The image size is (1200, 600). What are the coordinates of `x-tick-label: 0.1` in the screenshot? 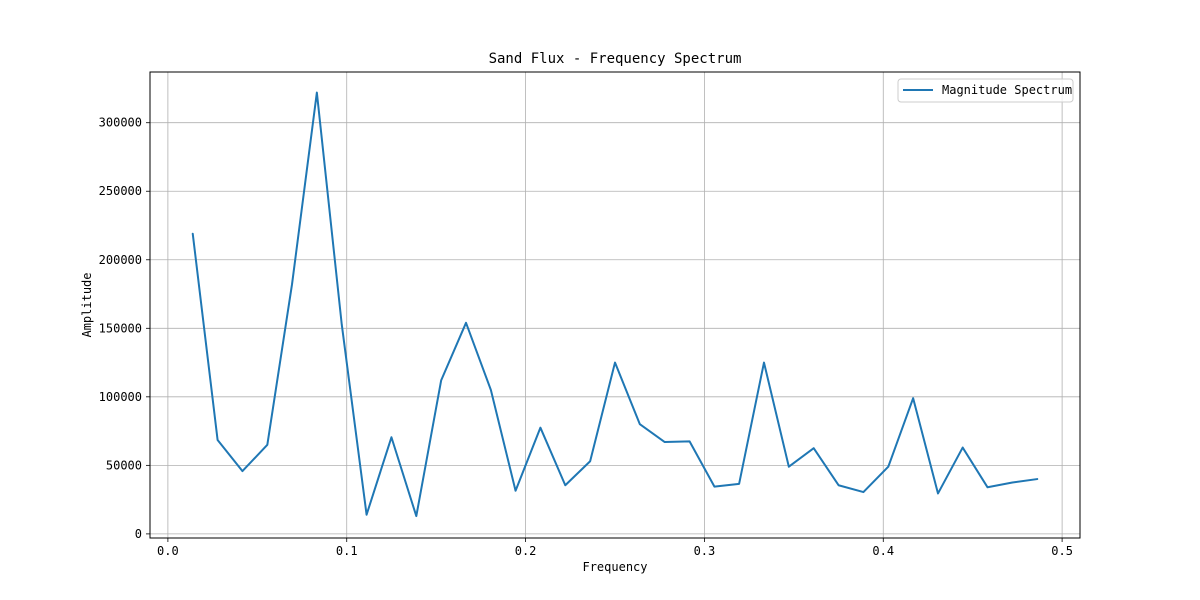 It's located at (347, 551).